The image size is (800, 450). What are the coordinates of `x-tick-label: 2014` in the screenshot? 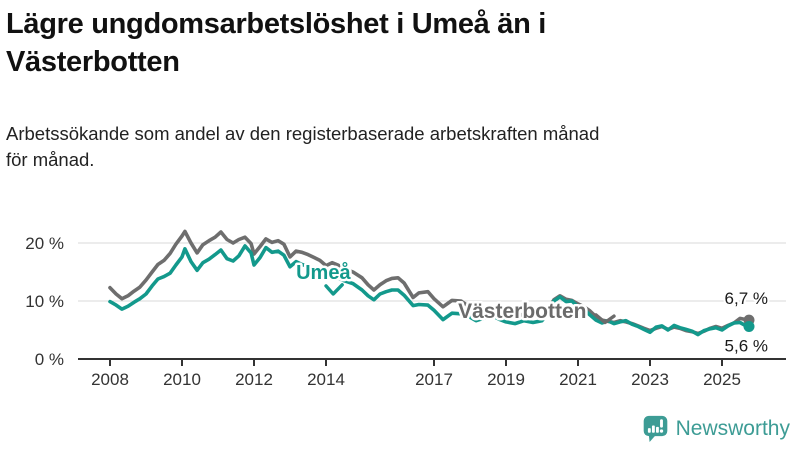 It's located at (326, 379).